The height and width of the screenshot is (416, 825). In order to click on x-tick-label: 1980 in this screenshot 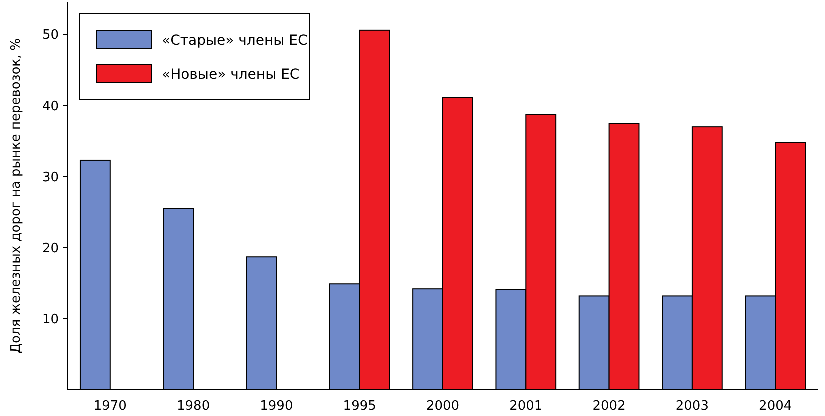, I will do `click(193, 406)`.